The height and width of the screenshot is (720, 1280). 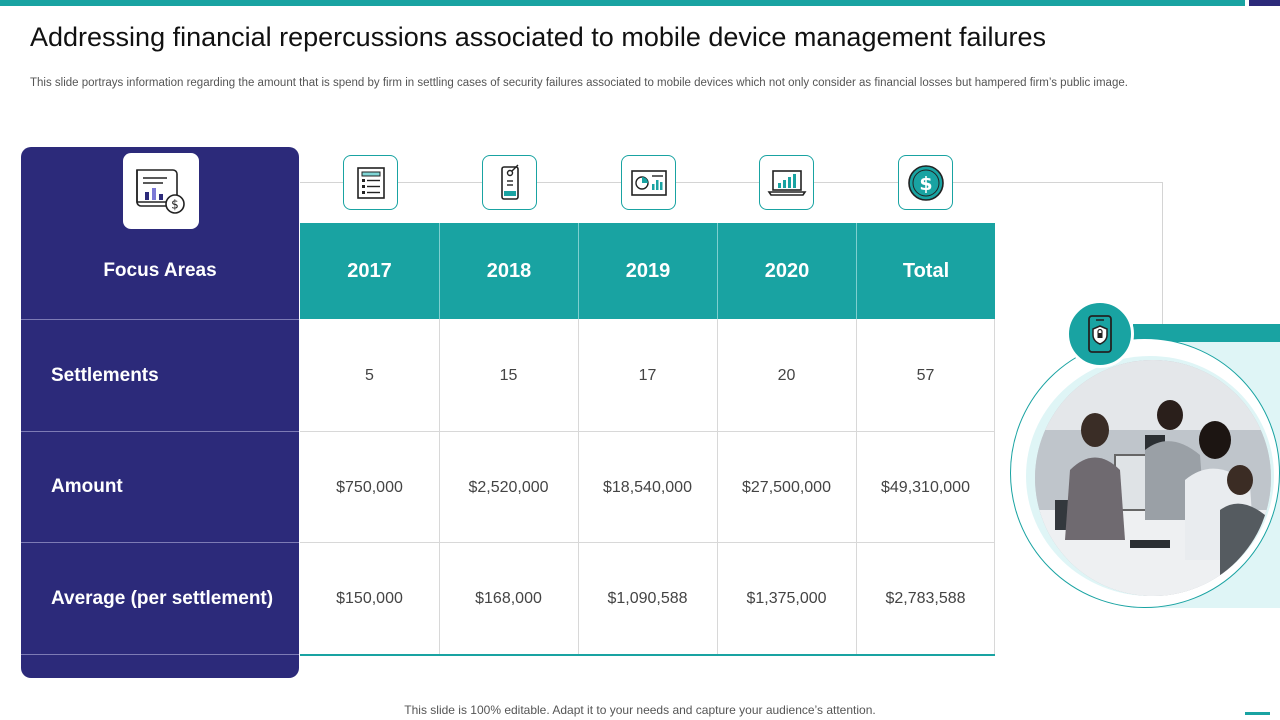 What do you see at coordinates (1206, 333) in the screenshot?
I see `decor-bar` at bounding box center [1206, 333].